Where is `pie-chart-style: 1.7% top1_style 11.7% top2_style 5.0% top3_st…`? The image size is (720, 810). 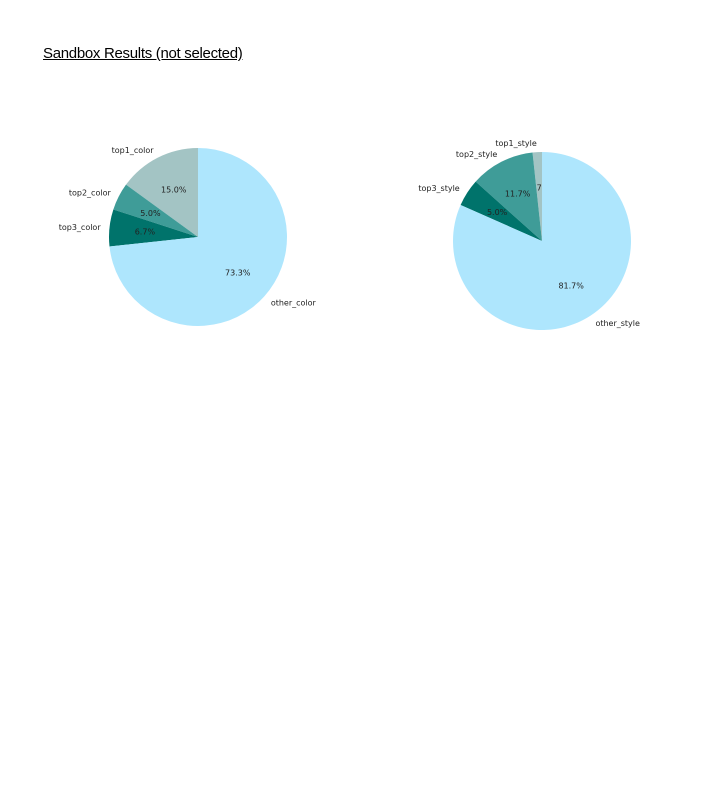 pie-chart-style: 1.7% top1_style 11.7% top2_style 5.0% top3_st… is located at coordinates (529, 234).